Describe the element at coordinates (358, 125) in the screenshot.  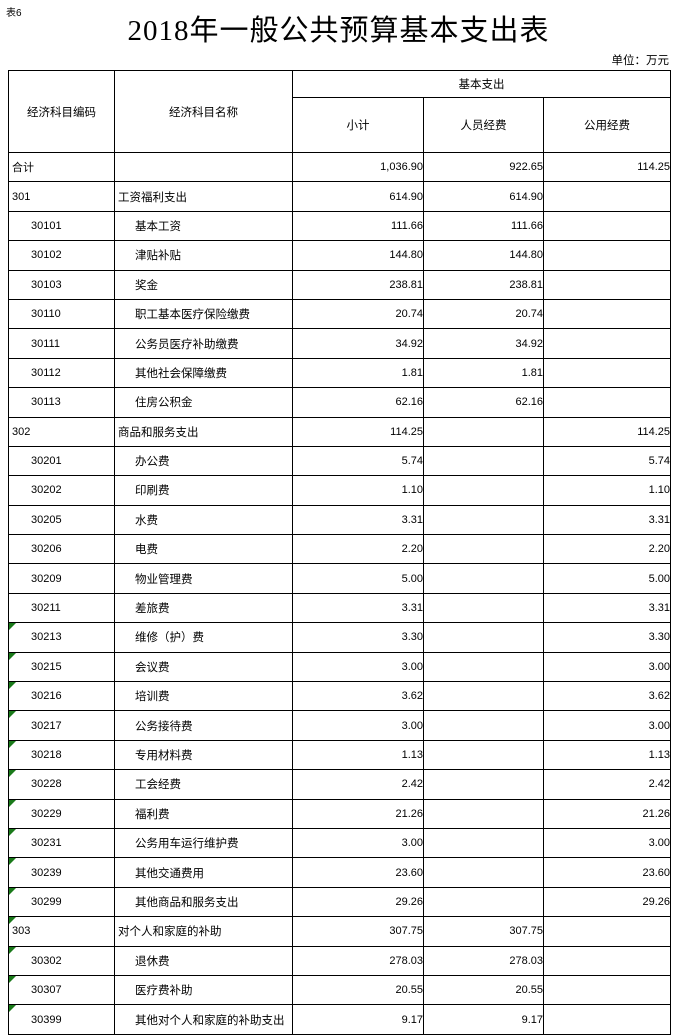
I see `column-header-subtotal: 小计` at that location.